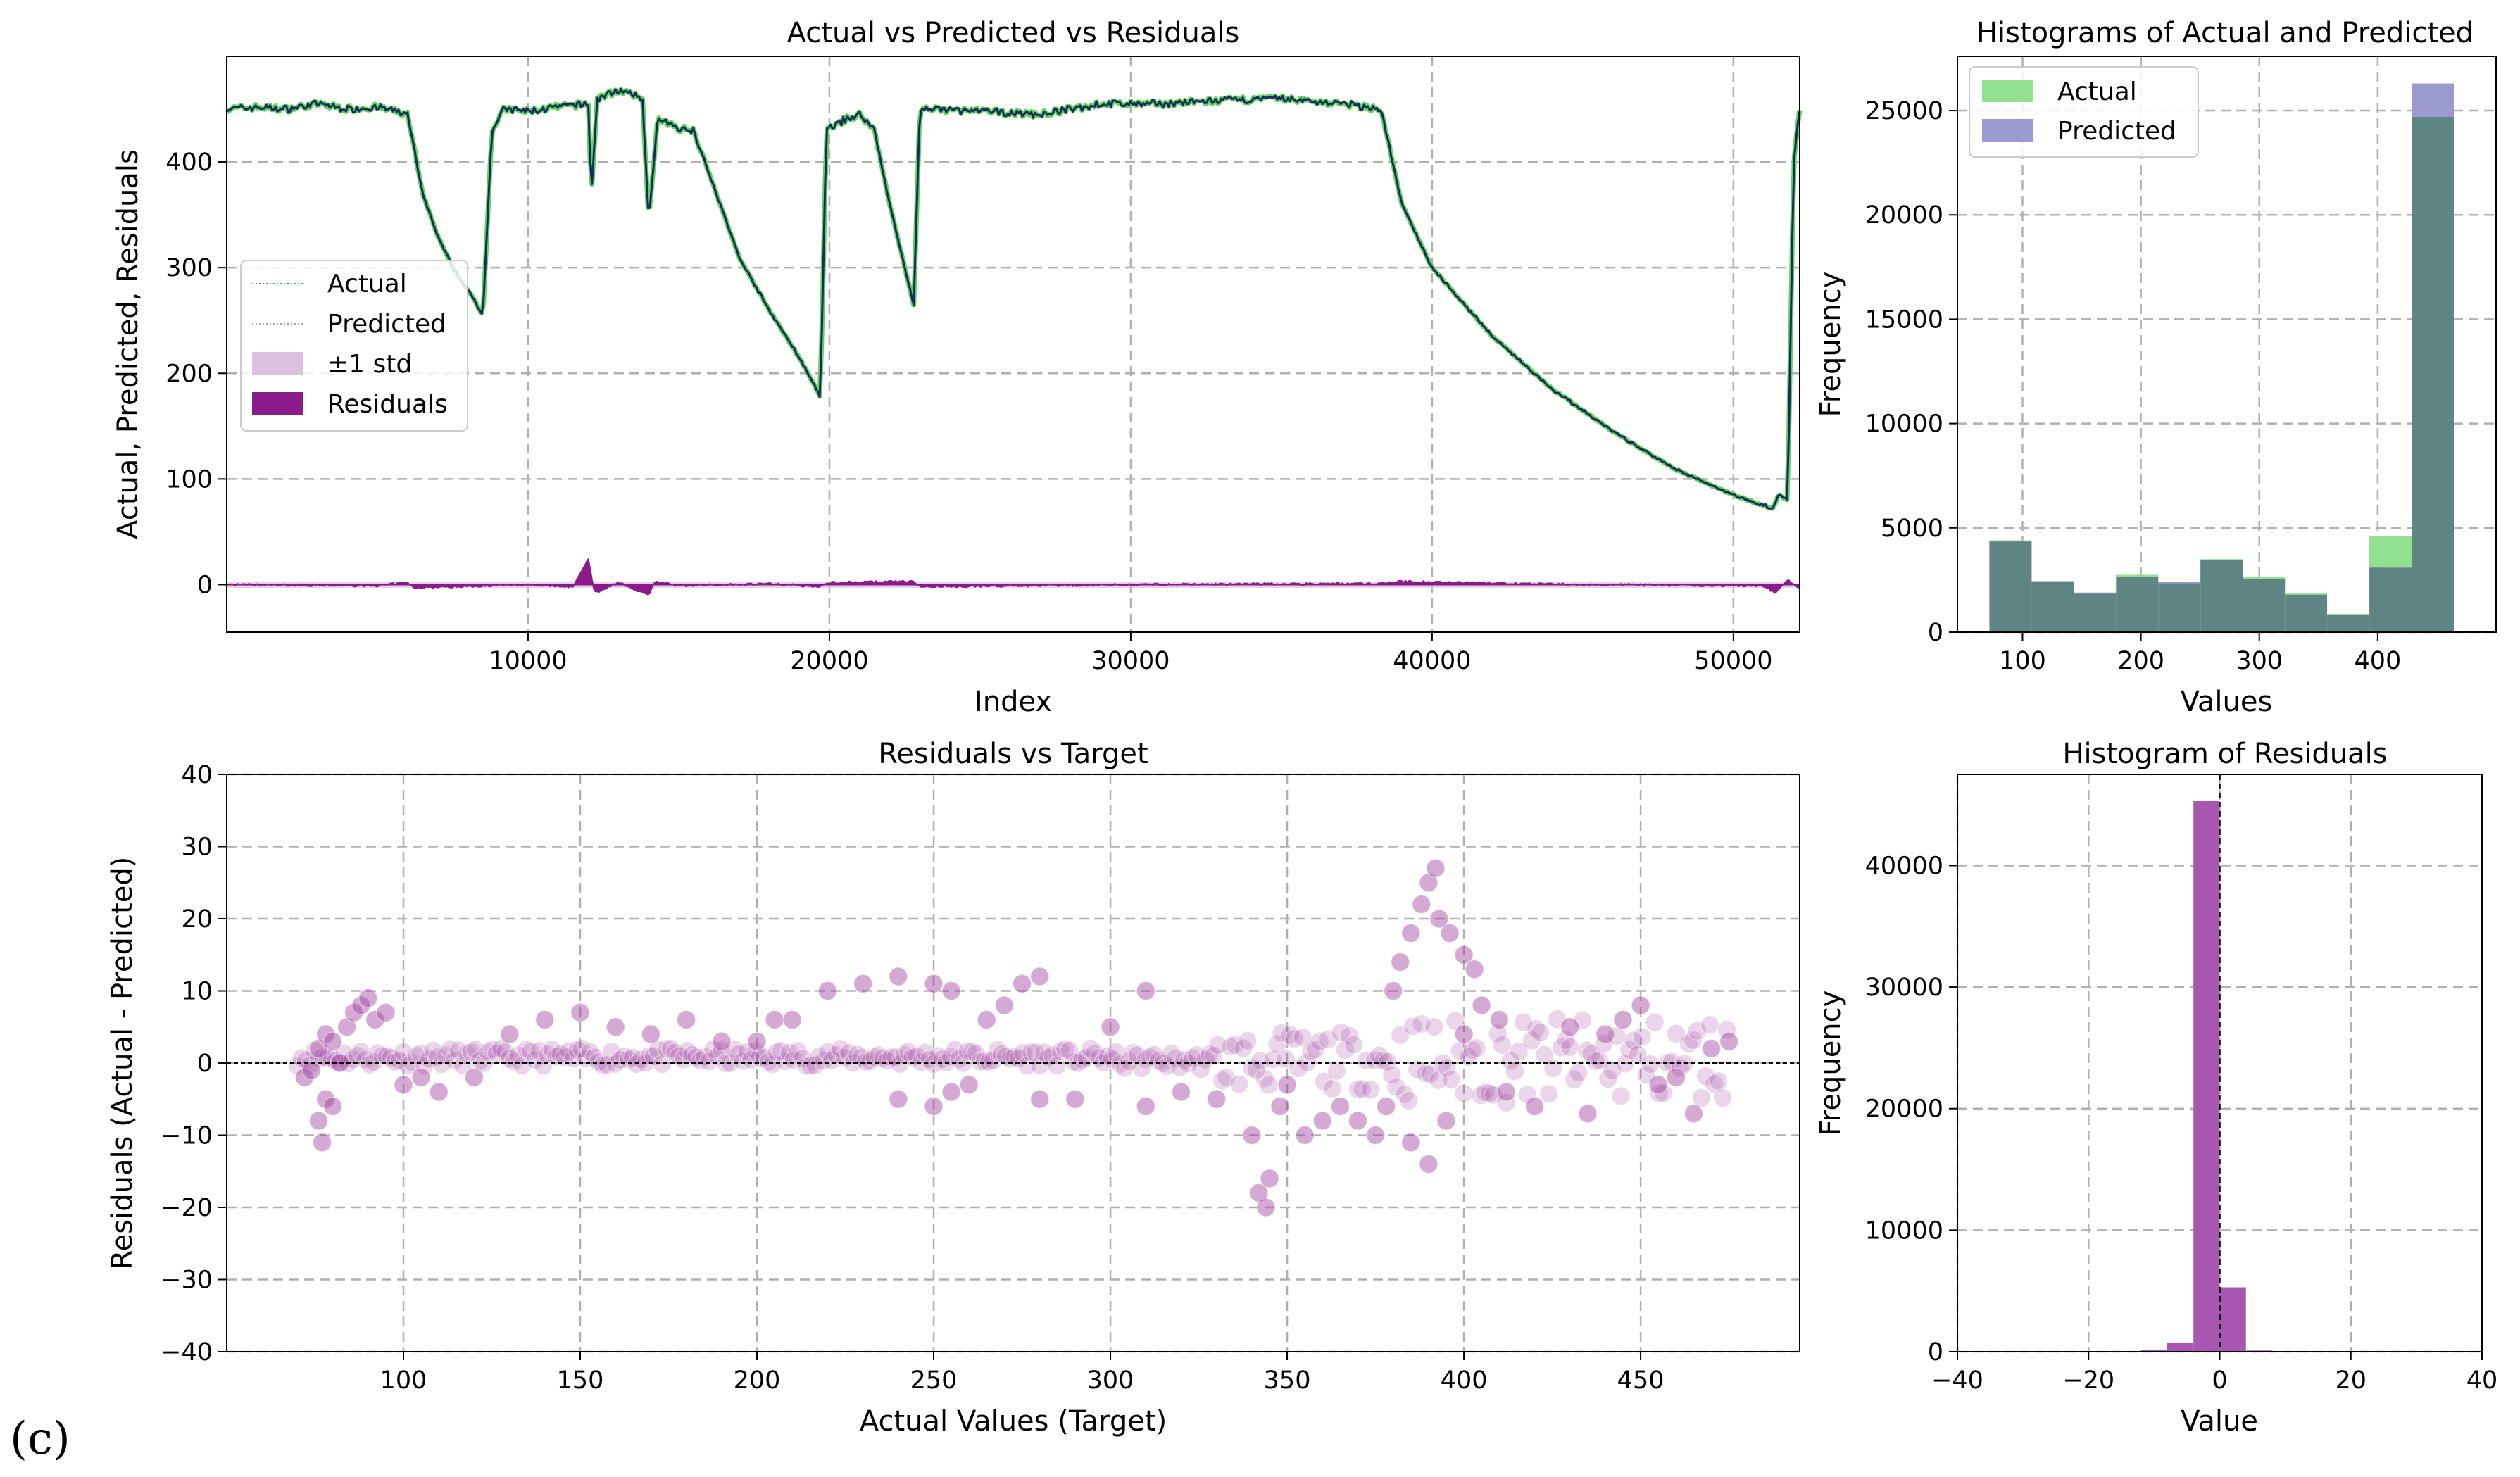 This screenshot has width=2520, height=1477. Describe the element at coordinates (2007, 91) in the screenshot. I see `legend-swatch-actual-hist` at that location.